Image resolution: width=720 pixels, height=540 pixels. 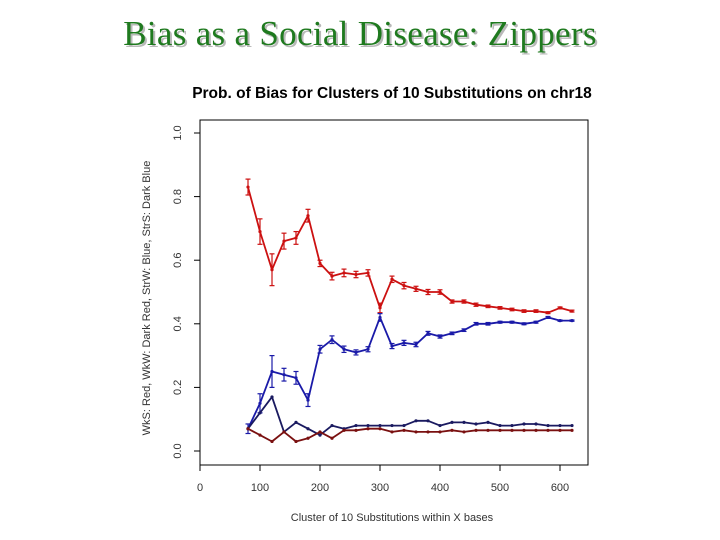 What do you see at coordinates (178, 132) in the screenshot?
I see `y-tick-label: 1.0` at bounding box center [178, 132].